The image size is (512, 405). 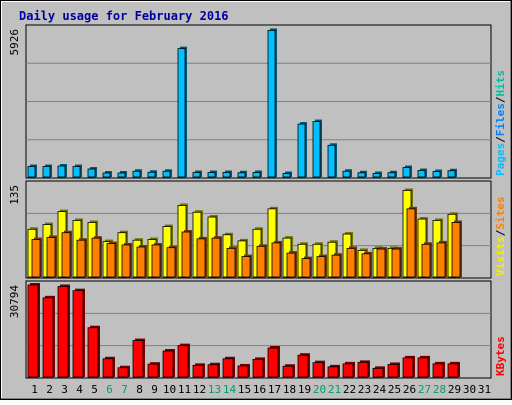 What do you see at coordinates (109, 389) in the screenshot?
I see `x-tick-label: 6` at bounding box center [109, 389].